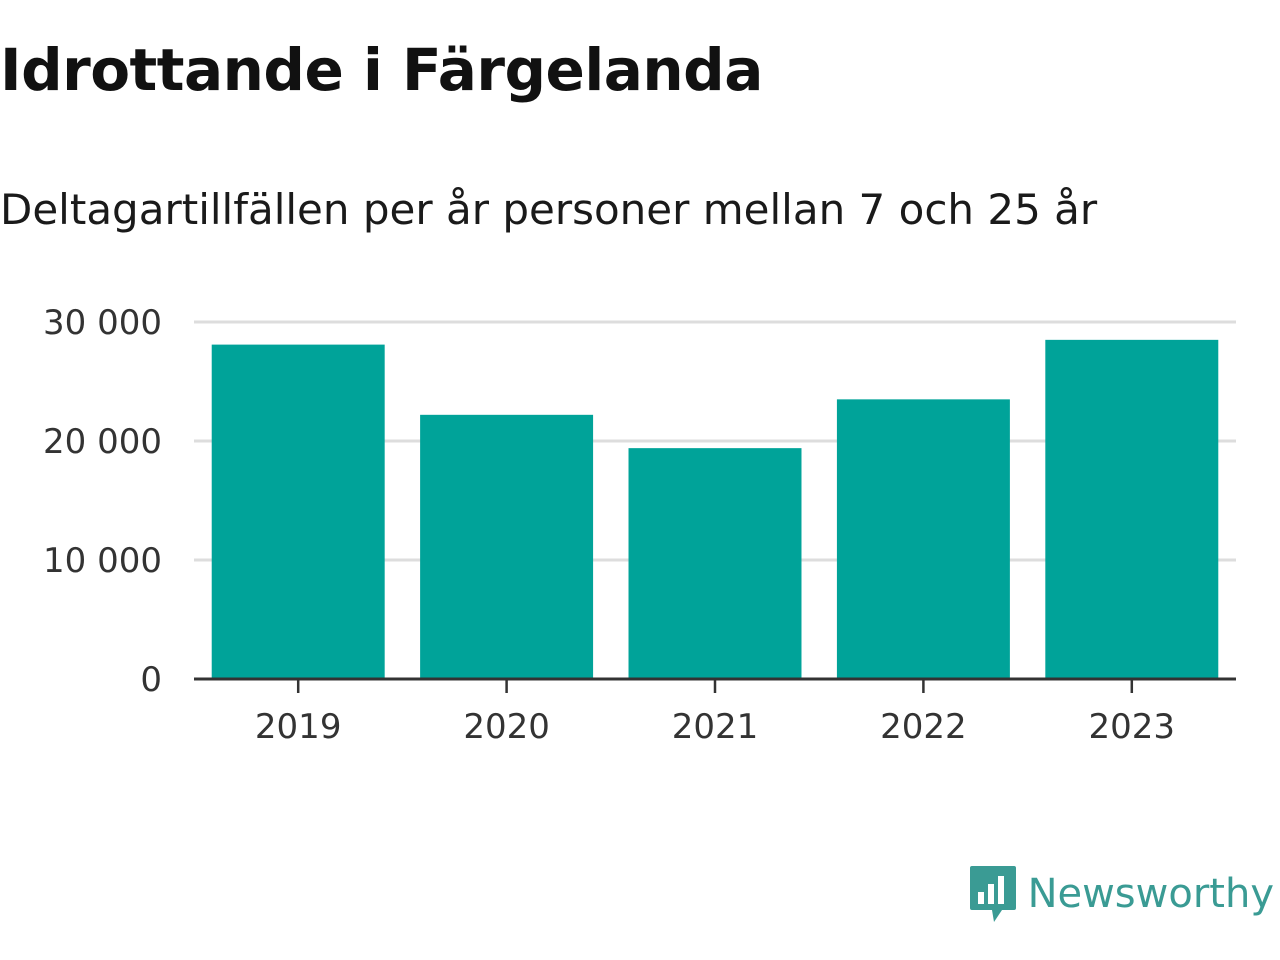  What do you see at coordinates (1150, 894) in the screenshot?
I see `brand-name: Newsworthy` at bounding box center [1150, 894].